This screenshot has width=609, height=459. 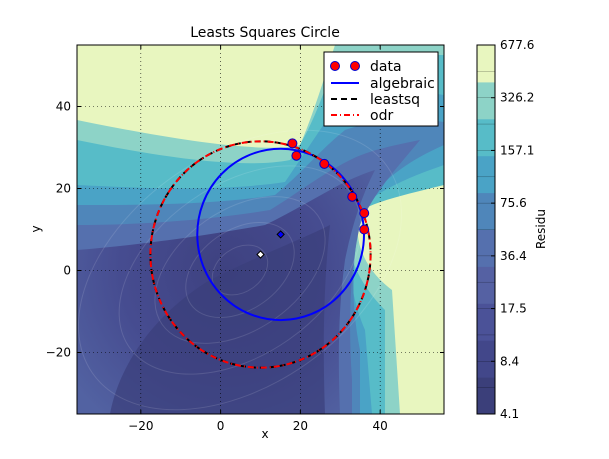 What do you see at coordinates (58, 353) in the screenshot?
I see `y-tick-label-0: −20` at bounding box center [58, 353].